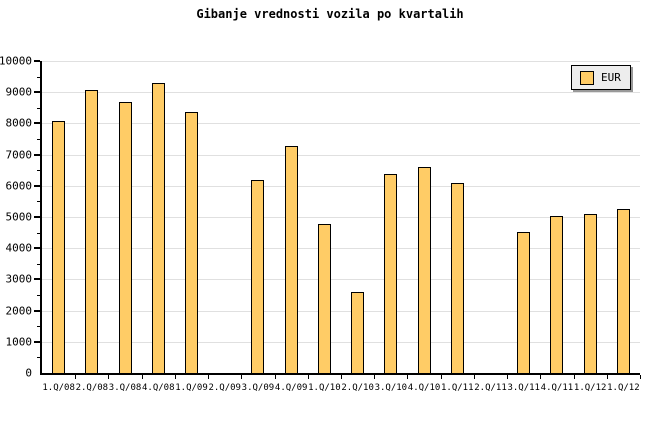 The height and width of the screenshot is (440, 660). What do you see at coordinates (19, 342) in the screenshot?
I see `y-axis-label: 1000` at bounding box center [19, 342].